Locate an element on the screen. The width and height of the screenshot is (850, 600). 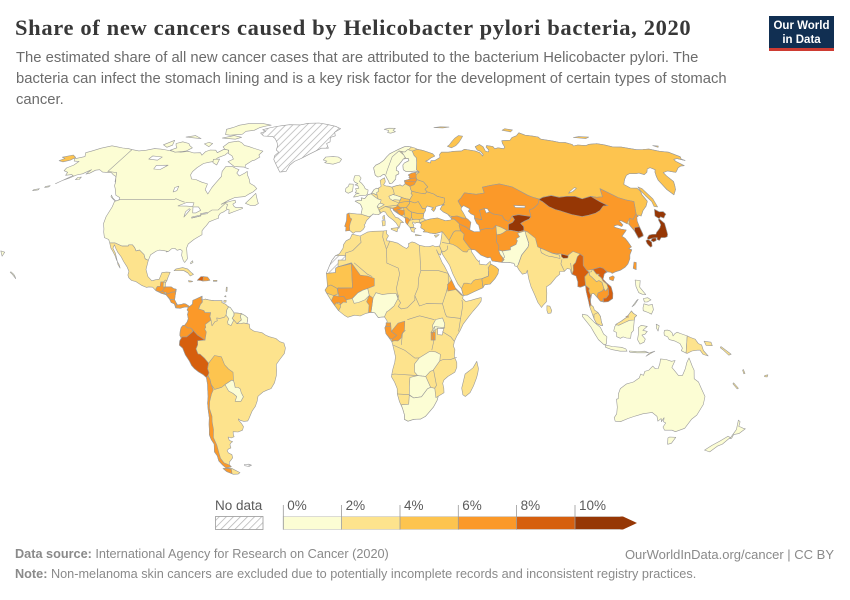
svg-text: 10% is located at coordinates (592, 505).